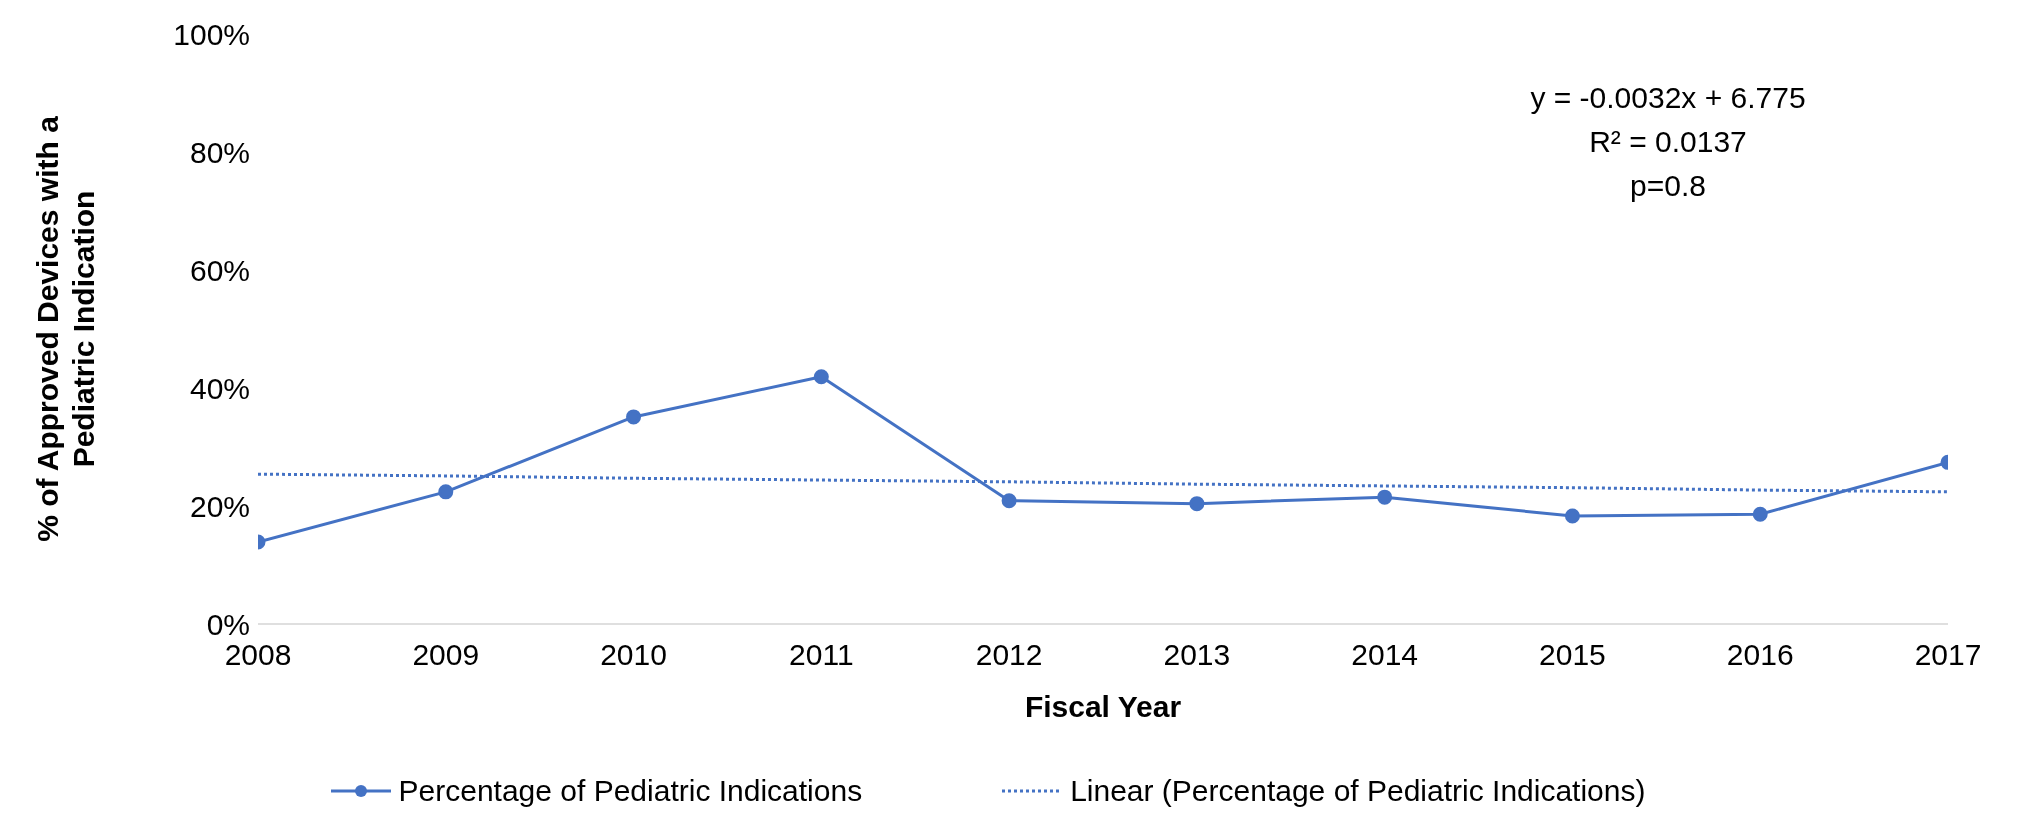  Describe the element at coordinates (65, 328) in the screenshot. I see `y-axis-title: % of Approved Devices with a Pediatric Indication` at that location.